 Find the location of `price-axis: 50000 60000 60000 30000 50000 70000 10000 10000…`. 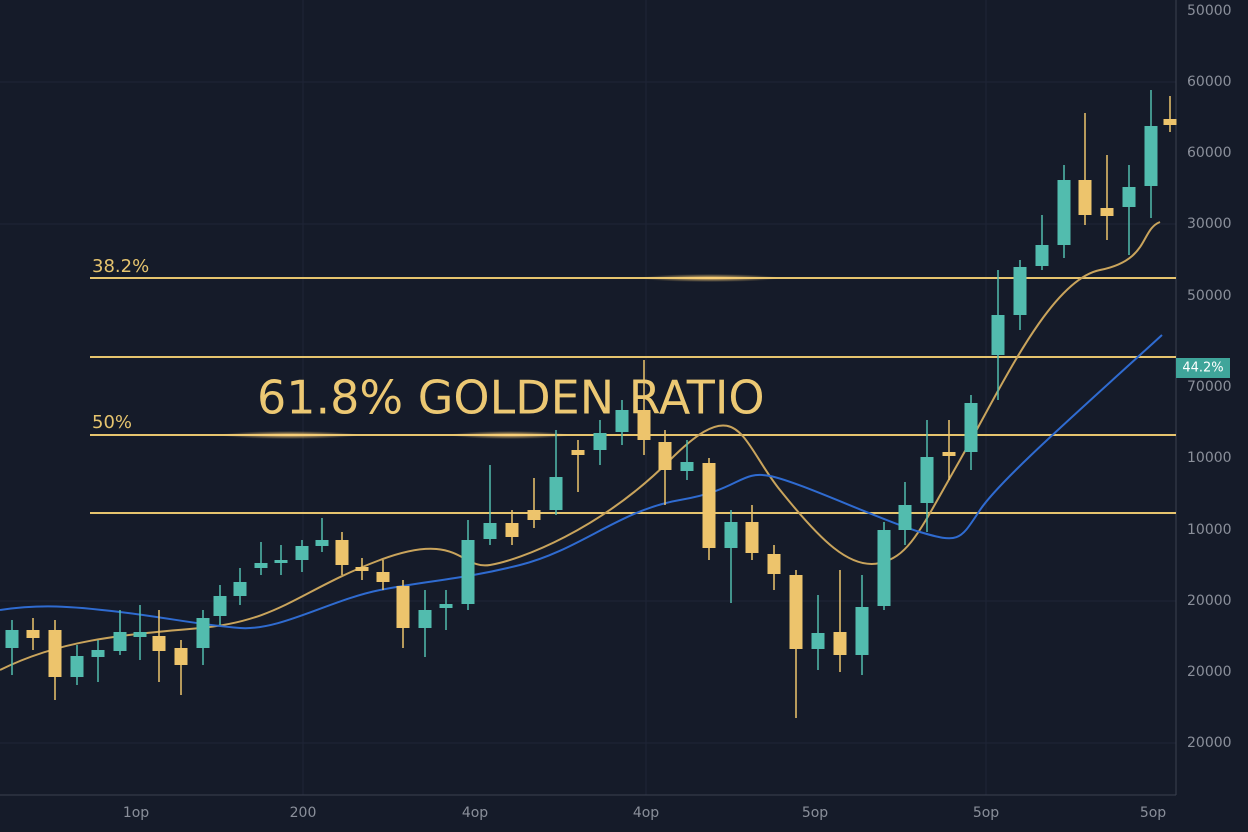

price-axis: 50000 60000 60000 30000 50000 70000 10000 10000… is located at coordinates (1209, 377).